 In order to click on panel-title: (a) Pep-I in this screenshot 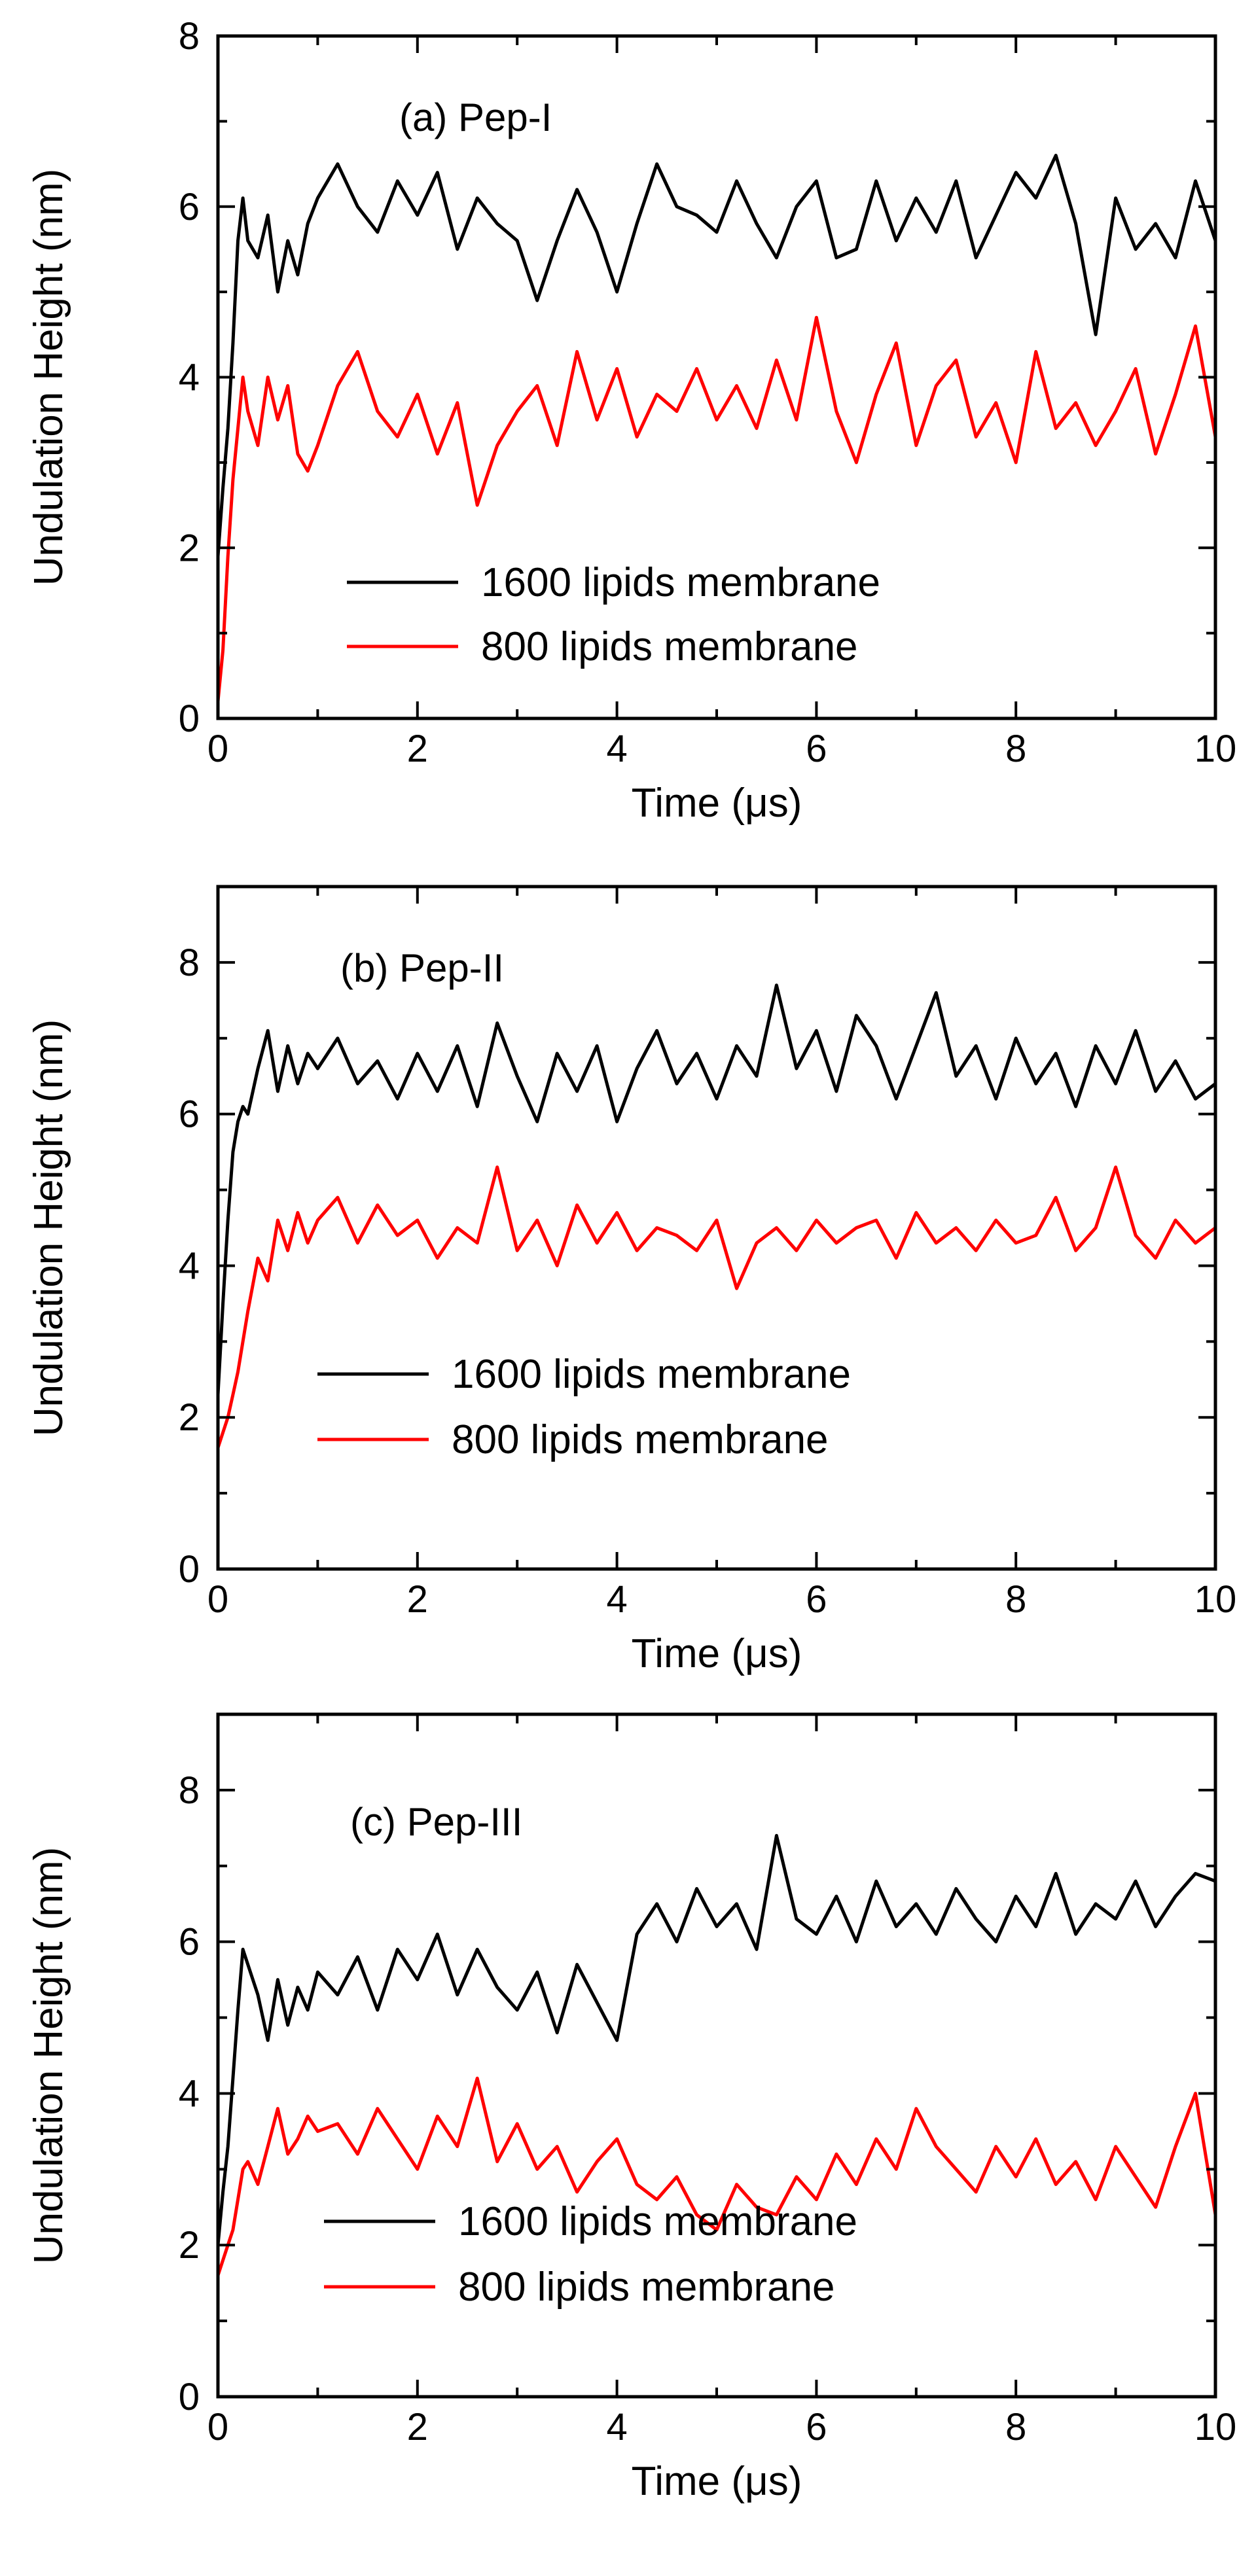, I will do `click(475, 117)`.